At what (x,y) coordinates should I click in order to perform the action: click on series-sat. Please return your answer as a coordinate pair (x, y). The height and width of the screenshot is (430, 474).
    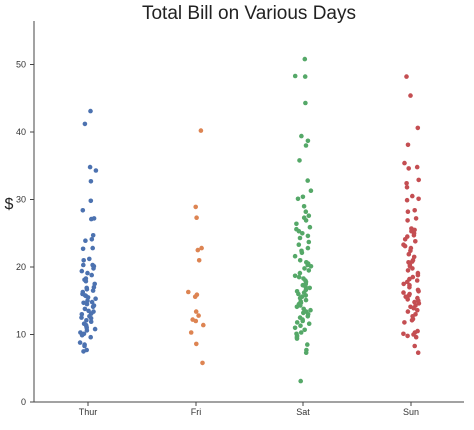
    Looking at the image, I should click on (303, 220).